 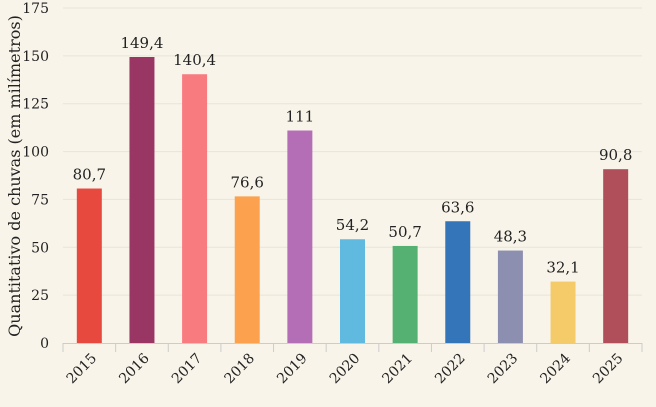 What do you see at coordinates (247, 182) in the screenshot?
I see `data-label: 76,6` at bounding box center [247, 182].